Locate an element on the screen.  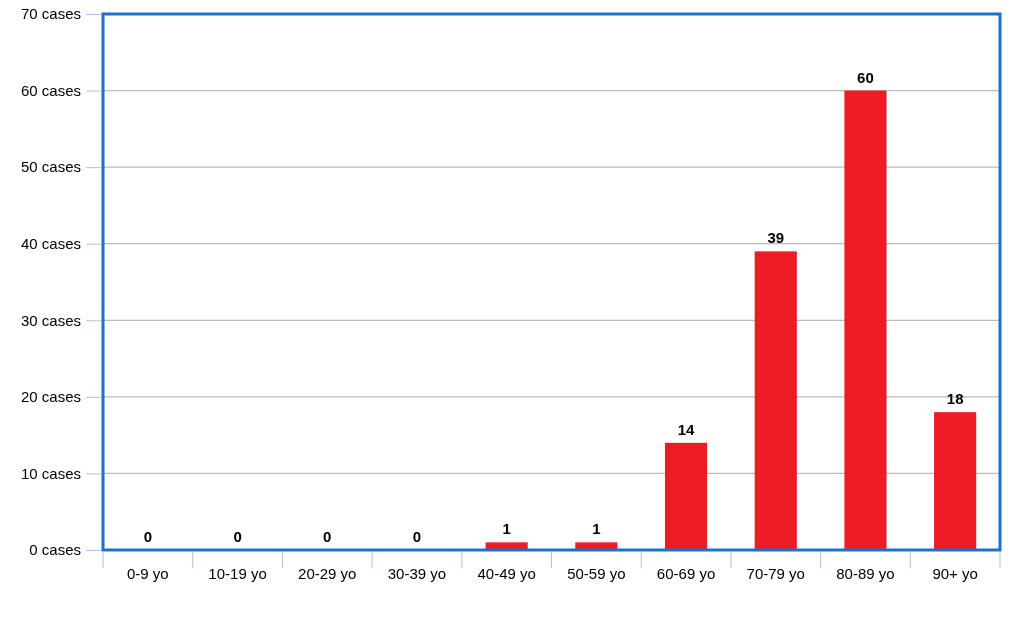
y-tick-label: 60 cases is located at coordinates (50, 90).